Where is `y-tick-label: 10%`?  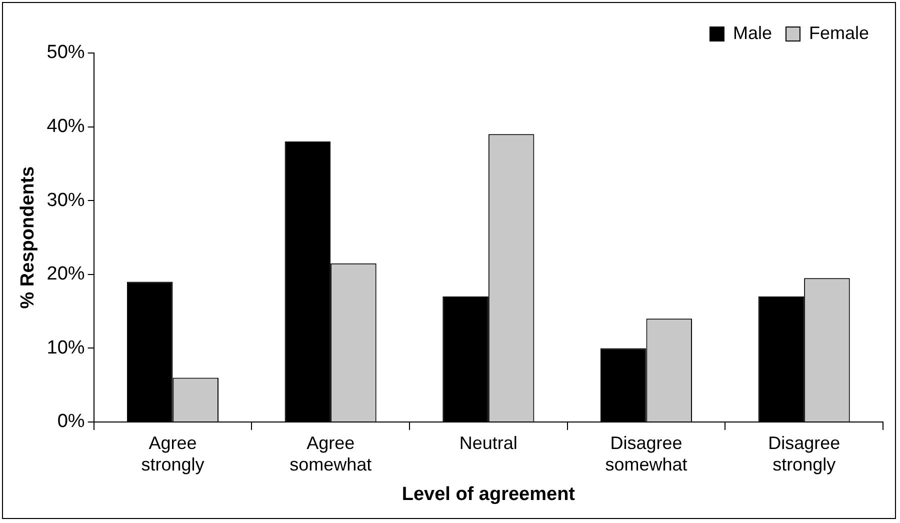 y-tick-label: 10% is located at coordinates (65, 347).